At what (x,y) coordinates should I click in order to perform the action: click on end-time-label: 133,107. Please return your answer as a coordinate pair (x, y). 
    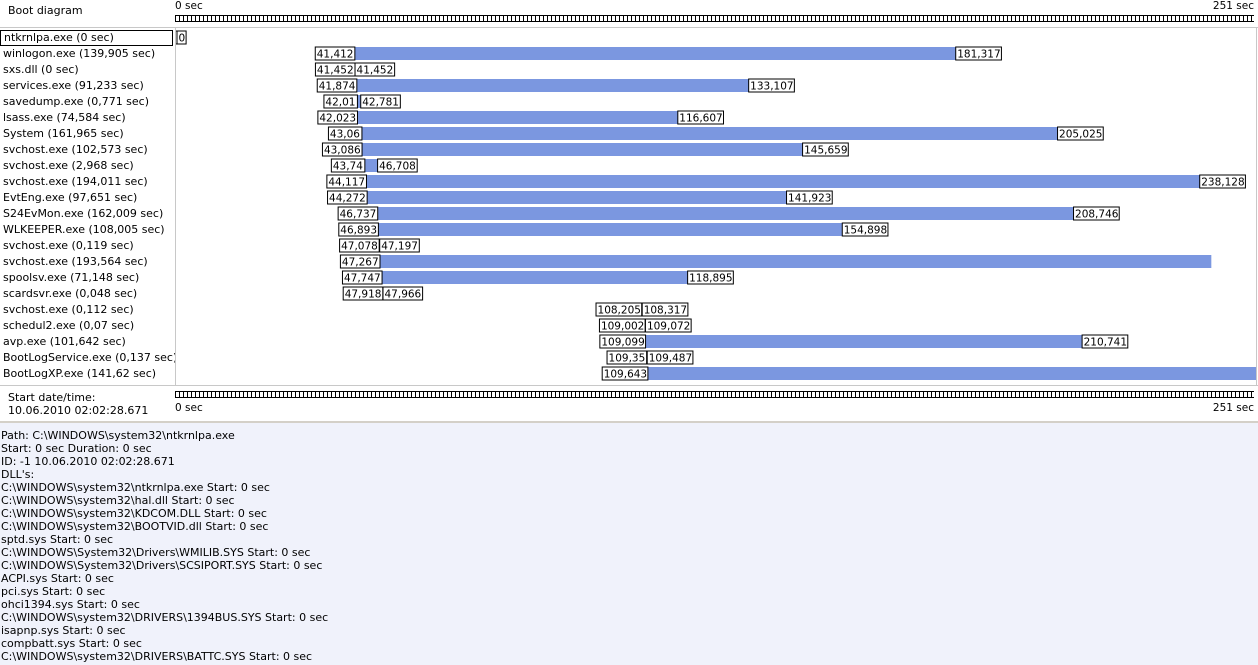
    Looking at the image, I should click on (771, 87).